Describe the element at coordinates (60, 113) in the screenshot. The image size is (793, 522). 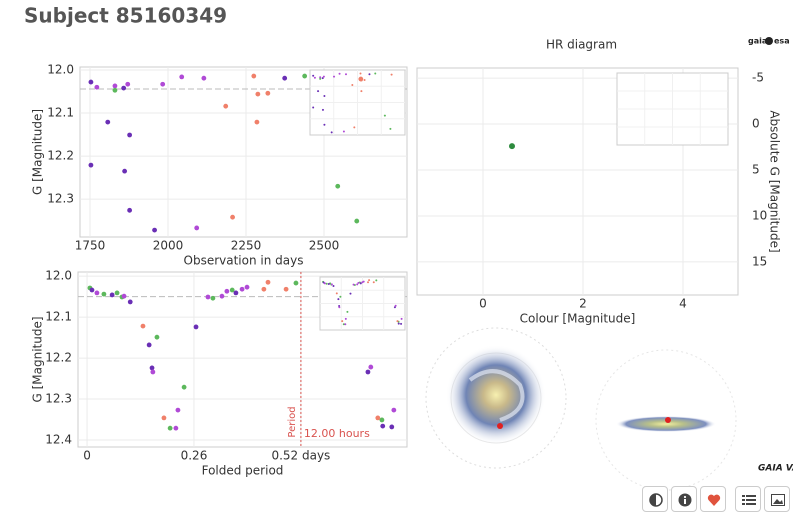
I see `y-tick-label: 12.1` at that location.